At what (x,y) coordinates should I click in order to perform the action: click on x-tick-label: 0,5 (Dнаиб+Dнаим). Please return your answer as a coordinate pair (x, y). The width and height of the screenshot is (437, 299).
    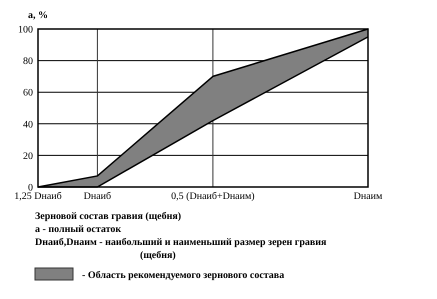
    Looking at the image, I should click on (213, 196).